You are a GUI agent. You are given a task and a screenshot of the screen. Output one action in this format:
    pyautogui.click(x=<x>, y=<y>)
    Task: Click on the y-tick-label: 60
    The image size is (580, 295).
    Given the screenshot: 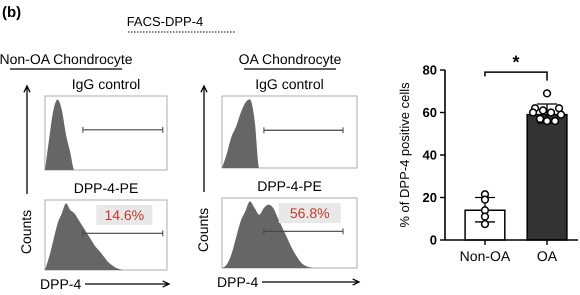 What is the action you would take?
    pyautogui.click(x=429, y=112)
    